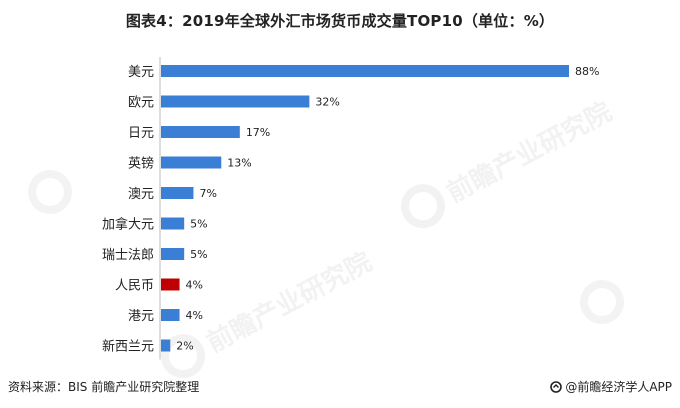 This screenshot has width=680, height=408. Describe the element at coordinates (141, 103) in the screenshot. I see `category-label: 欧元` at that location.